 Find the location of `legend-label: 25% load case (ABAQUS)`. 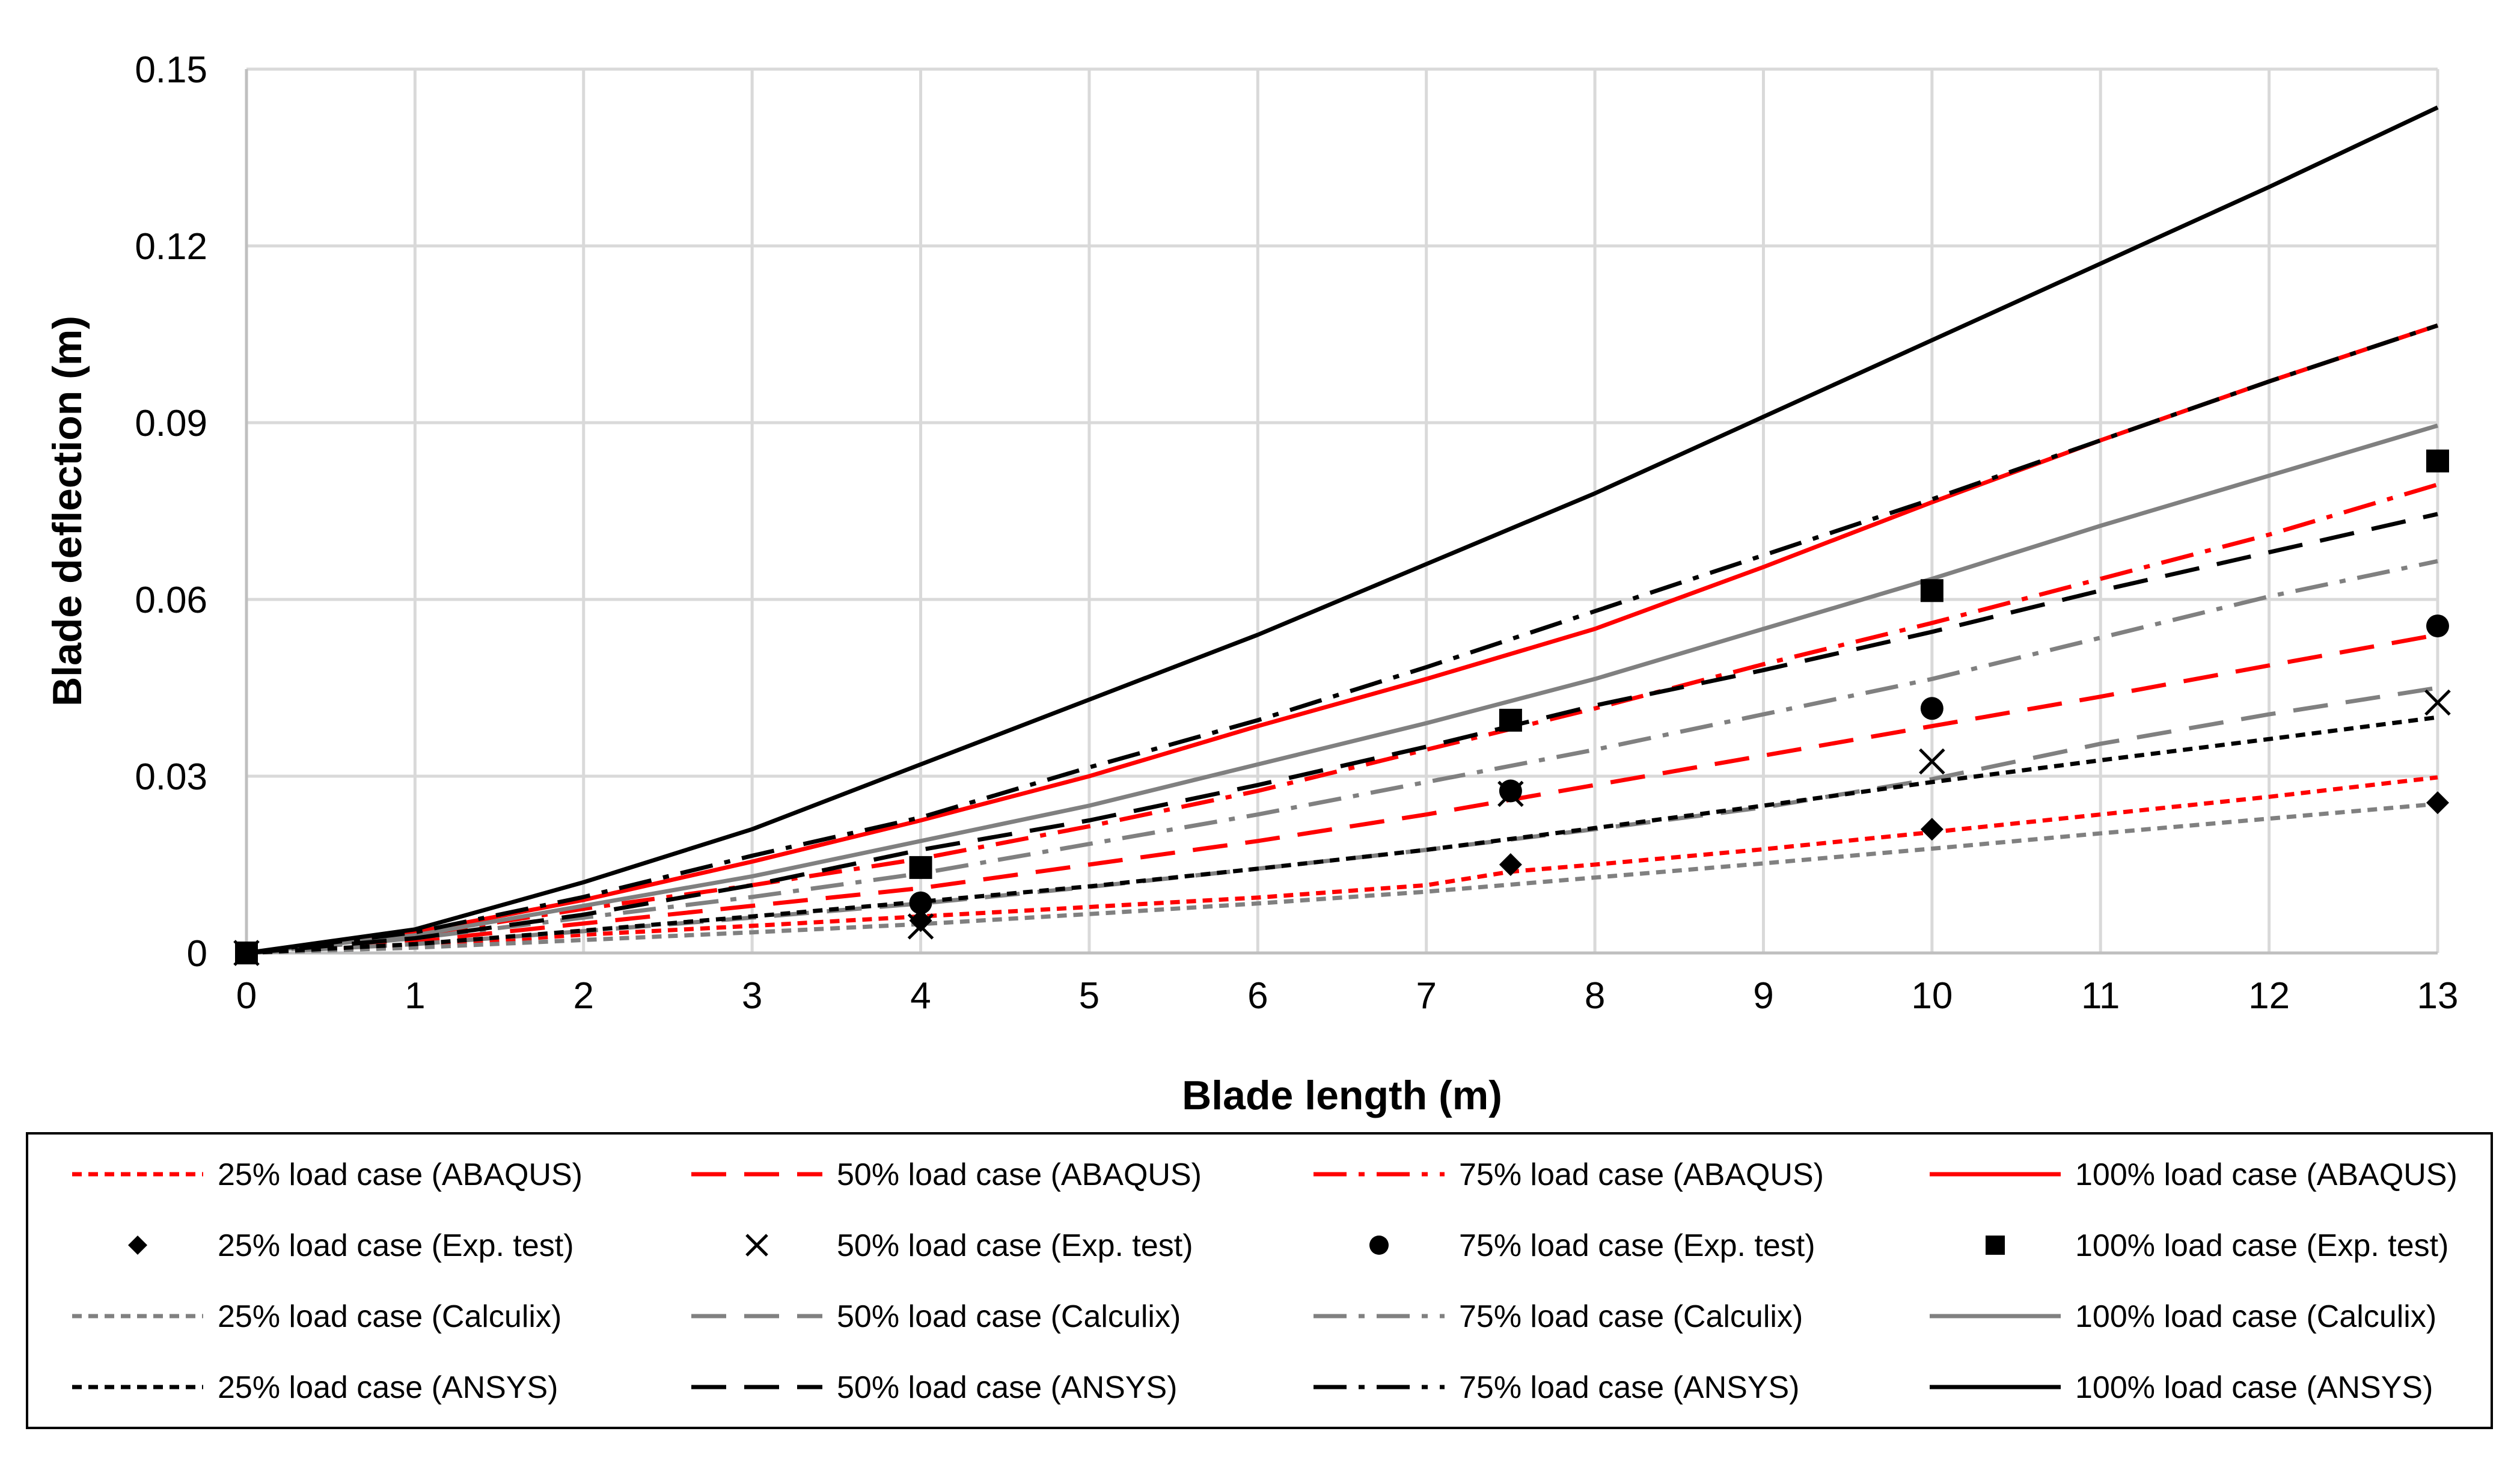

legend-label: 25% load case (ABAQUS) is located at coordinates (401, 1174).